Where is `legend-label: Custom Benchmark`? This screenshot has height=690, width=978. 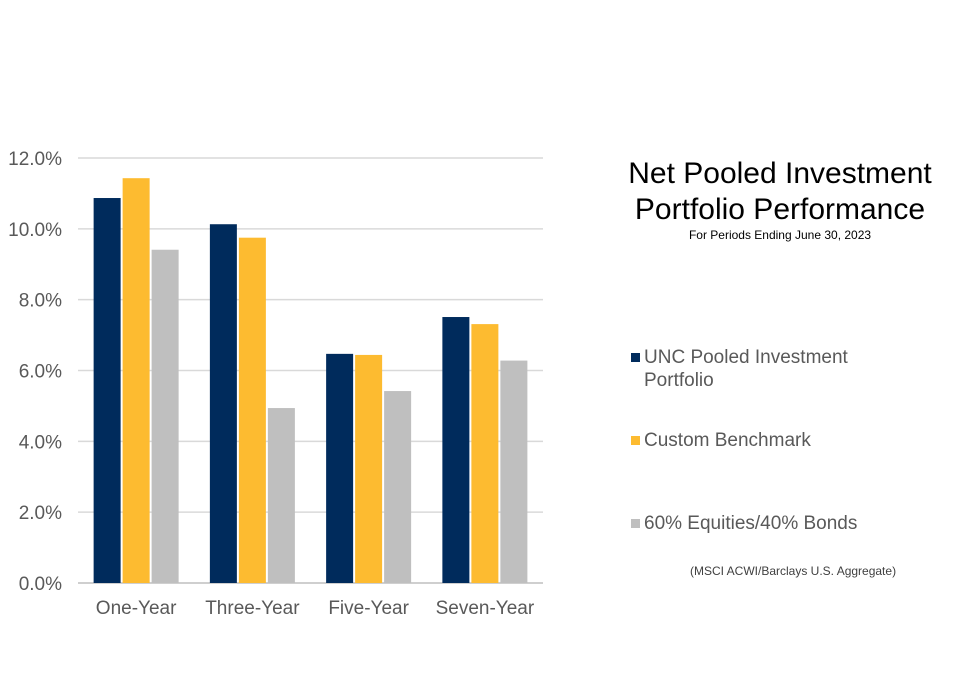
legend-label: Custom Benchmark is located at coordinates (727, 440).